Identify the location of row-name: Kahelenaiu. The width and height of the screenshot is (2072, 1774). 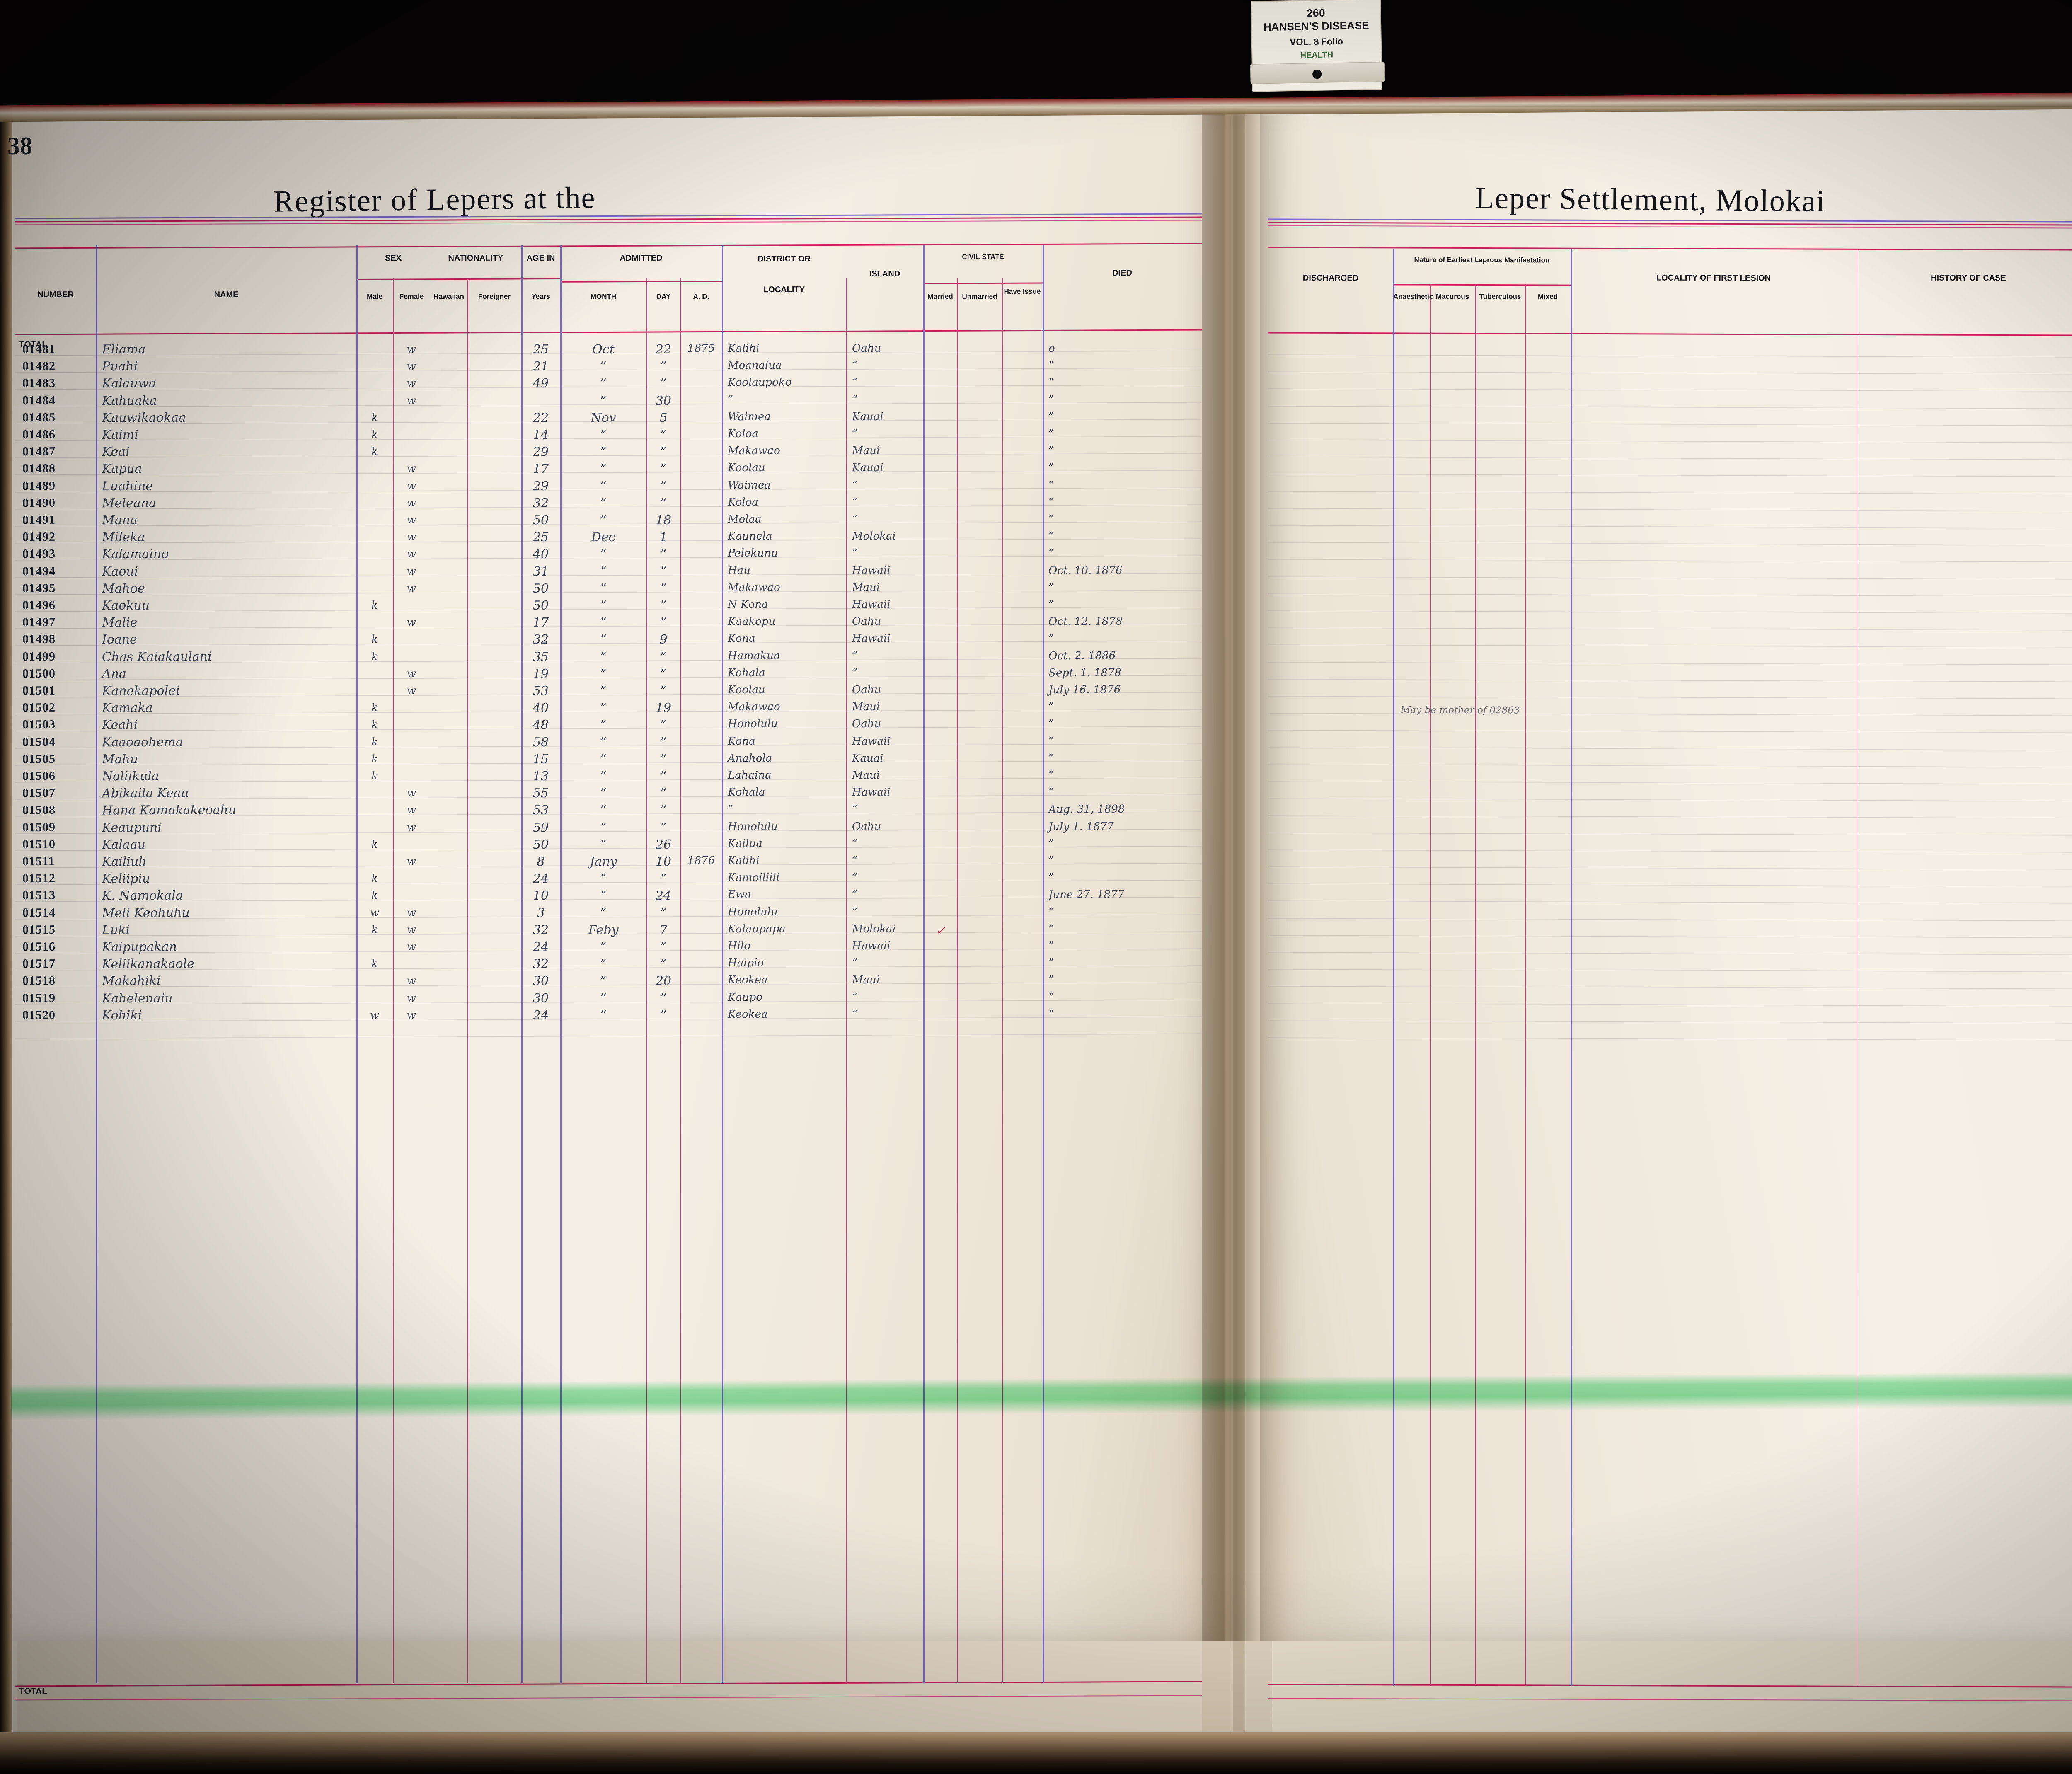
(137, 999).